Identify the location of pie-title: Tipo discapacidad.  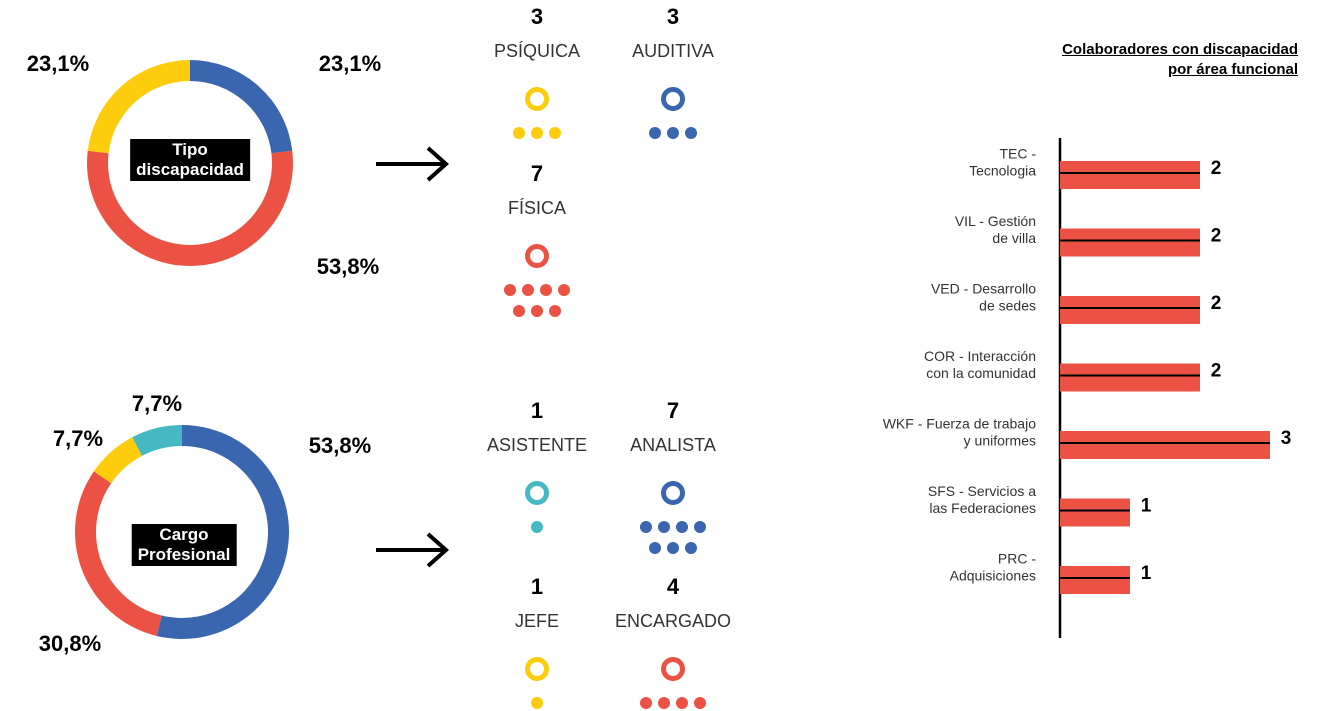
(190, 160).